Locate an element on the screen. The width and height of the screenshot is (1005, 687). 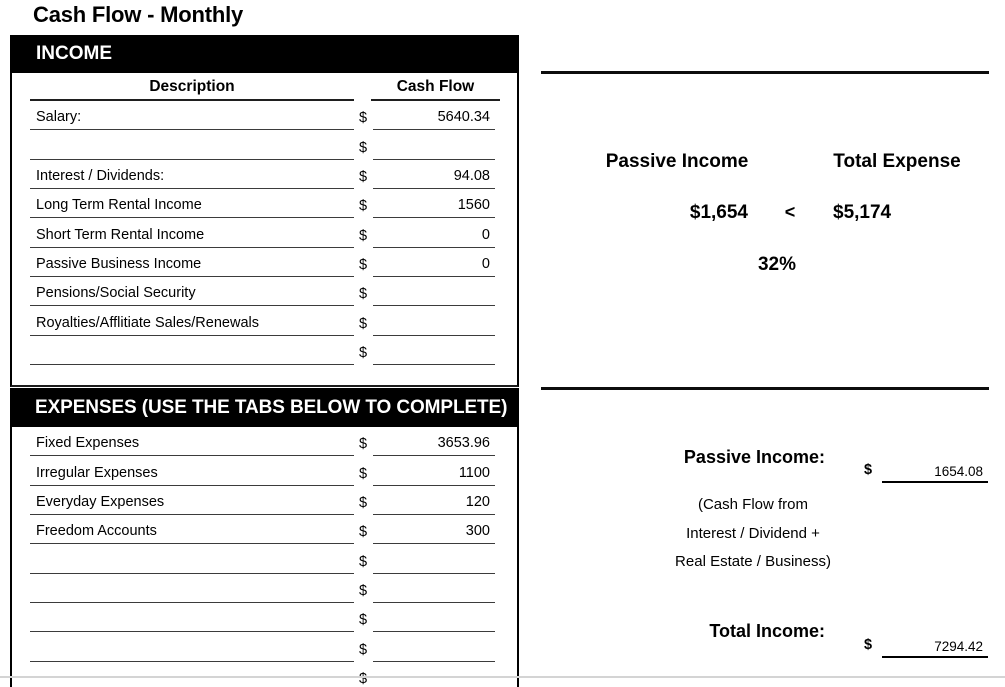
description-cell: Pensions/Social Security is located at coordinates (192, 292).